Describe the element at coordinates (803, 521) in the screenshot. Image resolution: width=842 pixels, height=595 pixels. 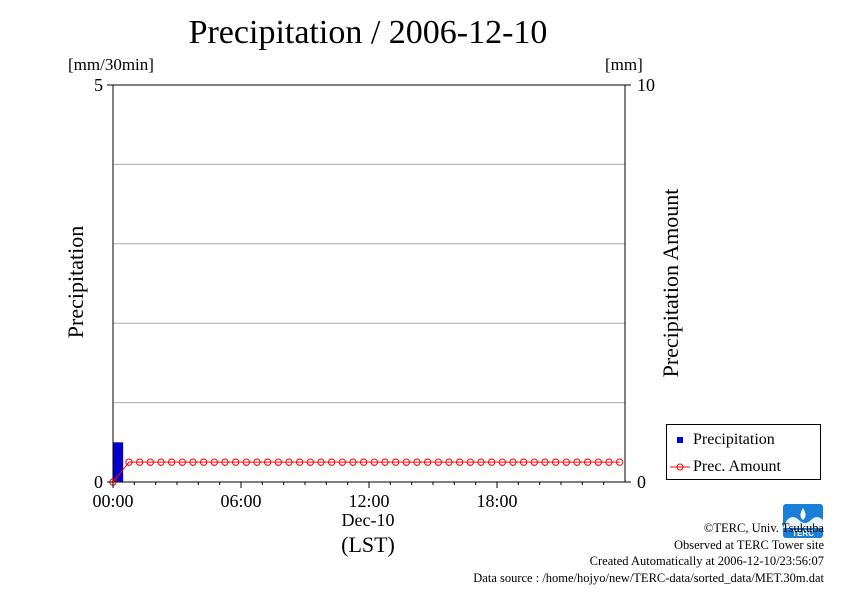
I see `terc-logo: TERC` at that location.